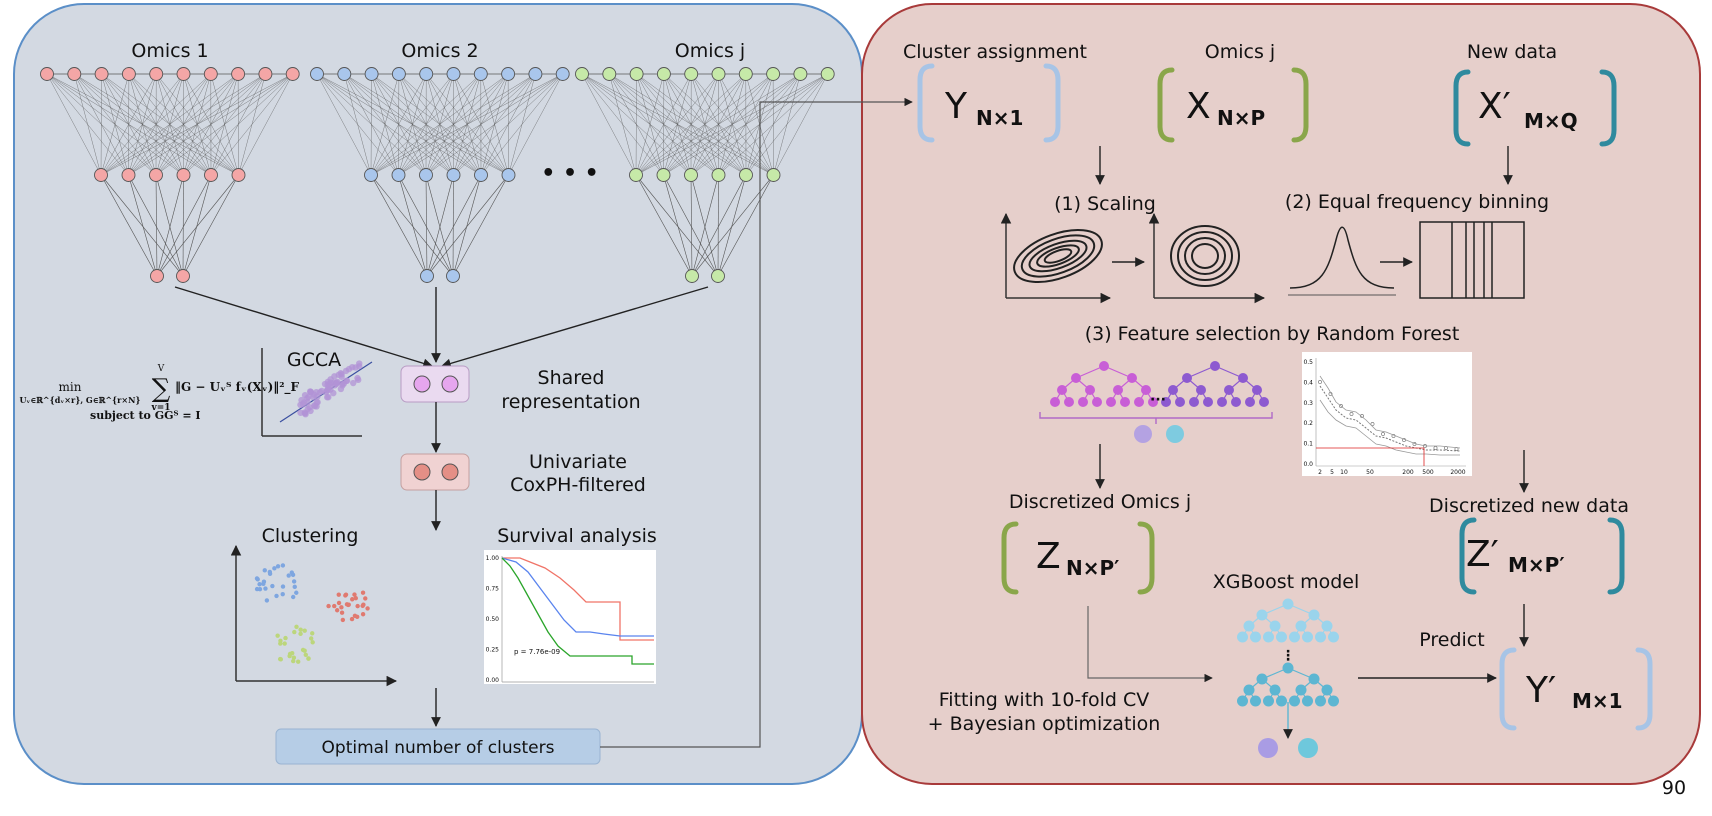  Describe the element at coordinates (1529, 506) in the screenshot. I see `discretized-new-label: Discretized new data` at that location.